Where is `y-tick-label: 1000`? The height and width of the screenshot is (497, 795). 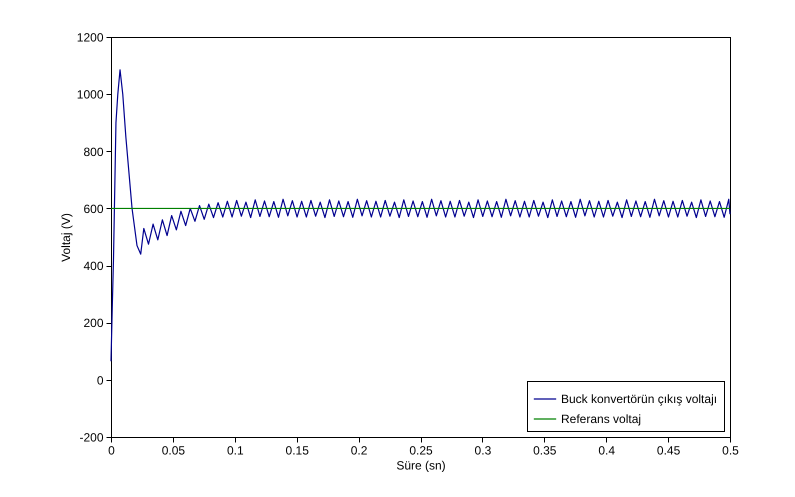
y-tick-label: 1000 is located at coordinates (90, 95).